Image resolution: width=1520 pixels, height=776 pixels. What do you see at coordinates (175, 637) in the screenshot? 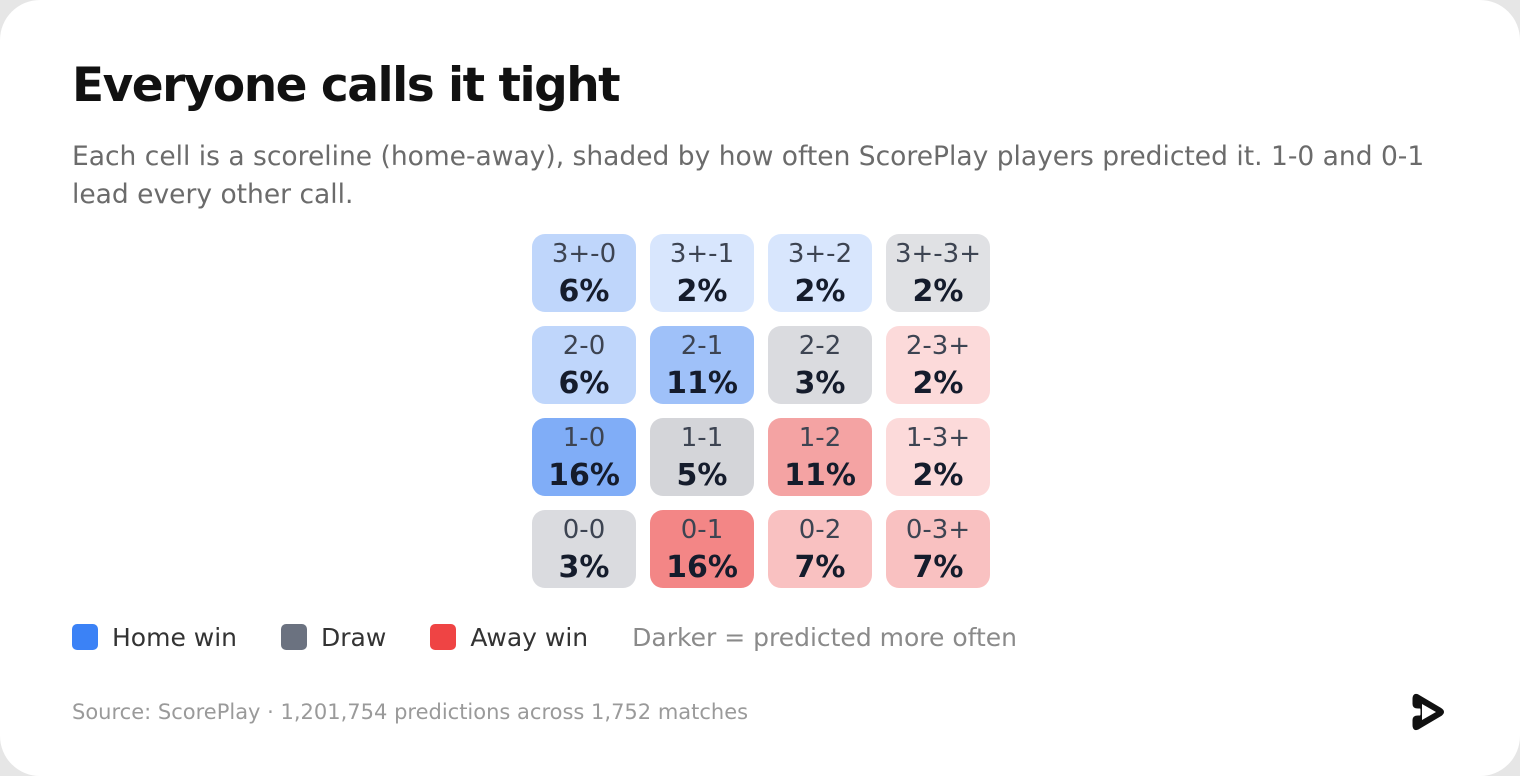
I see `legend-label-home: Home win` at bounding box center [175, 637].